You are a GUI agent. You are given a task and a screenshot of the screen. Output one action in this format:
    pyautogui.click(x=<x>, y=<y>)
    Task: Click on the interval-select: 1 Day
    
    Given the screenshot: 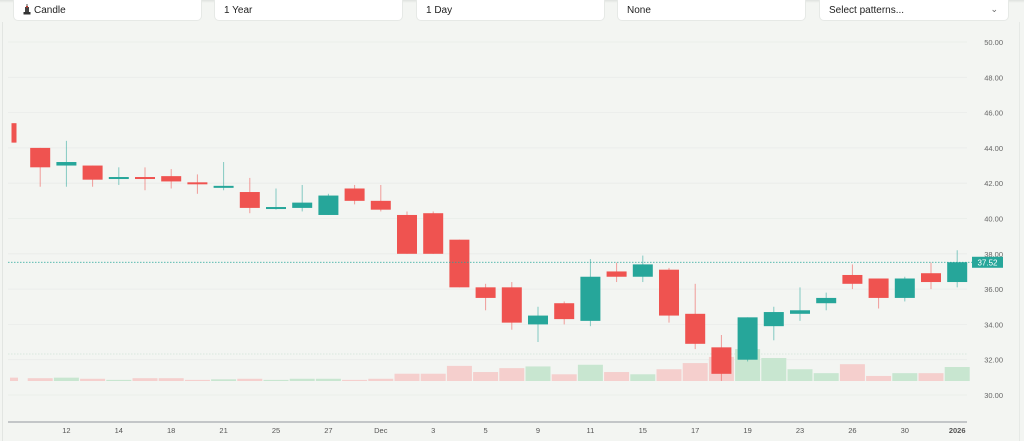 What is the action you would take?
    pyautogui.click(x=510, y=10)
    